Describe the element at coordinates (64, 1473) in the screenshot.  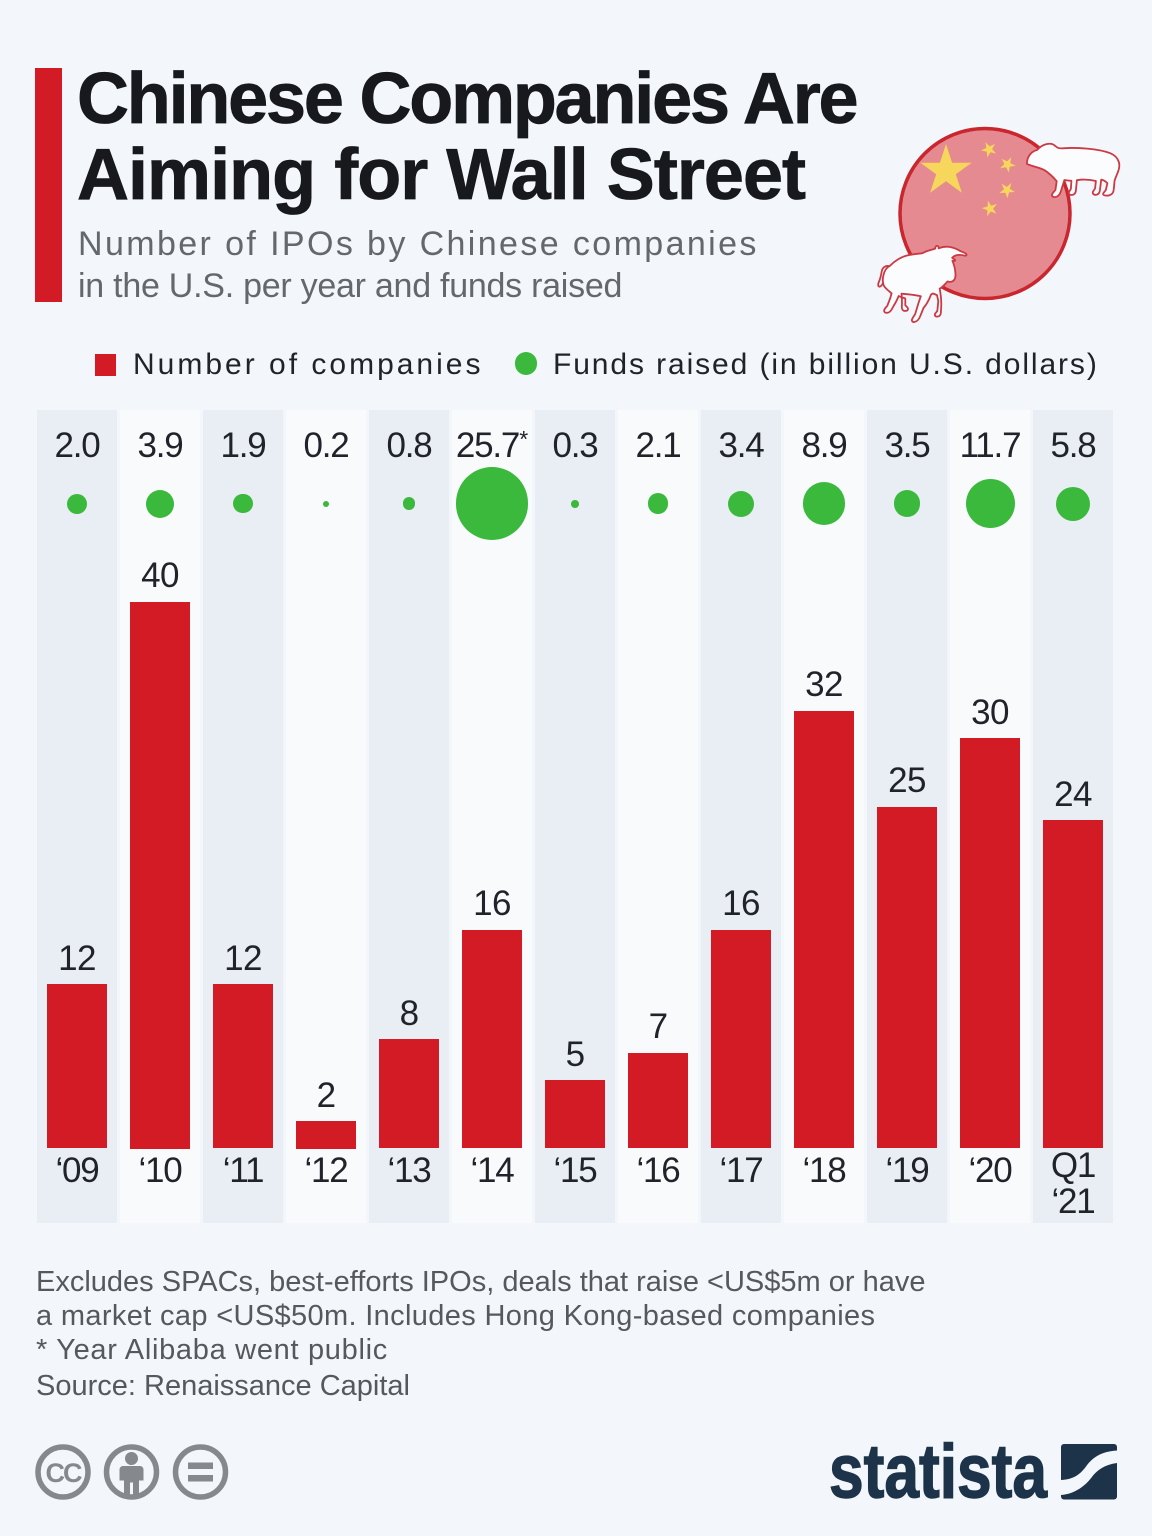
I see `svg-text: CC` at that location.